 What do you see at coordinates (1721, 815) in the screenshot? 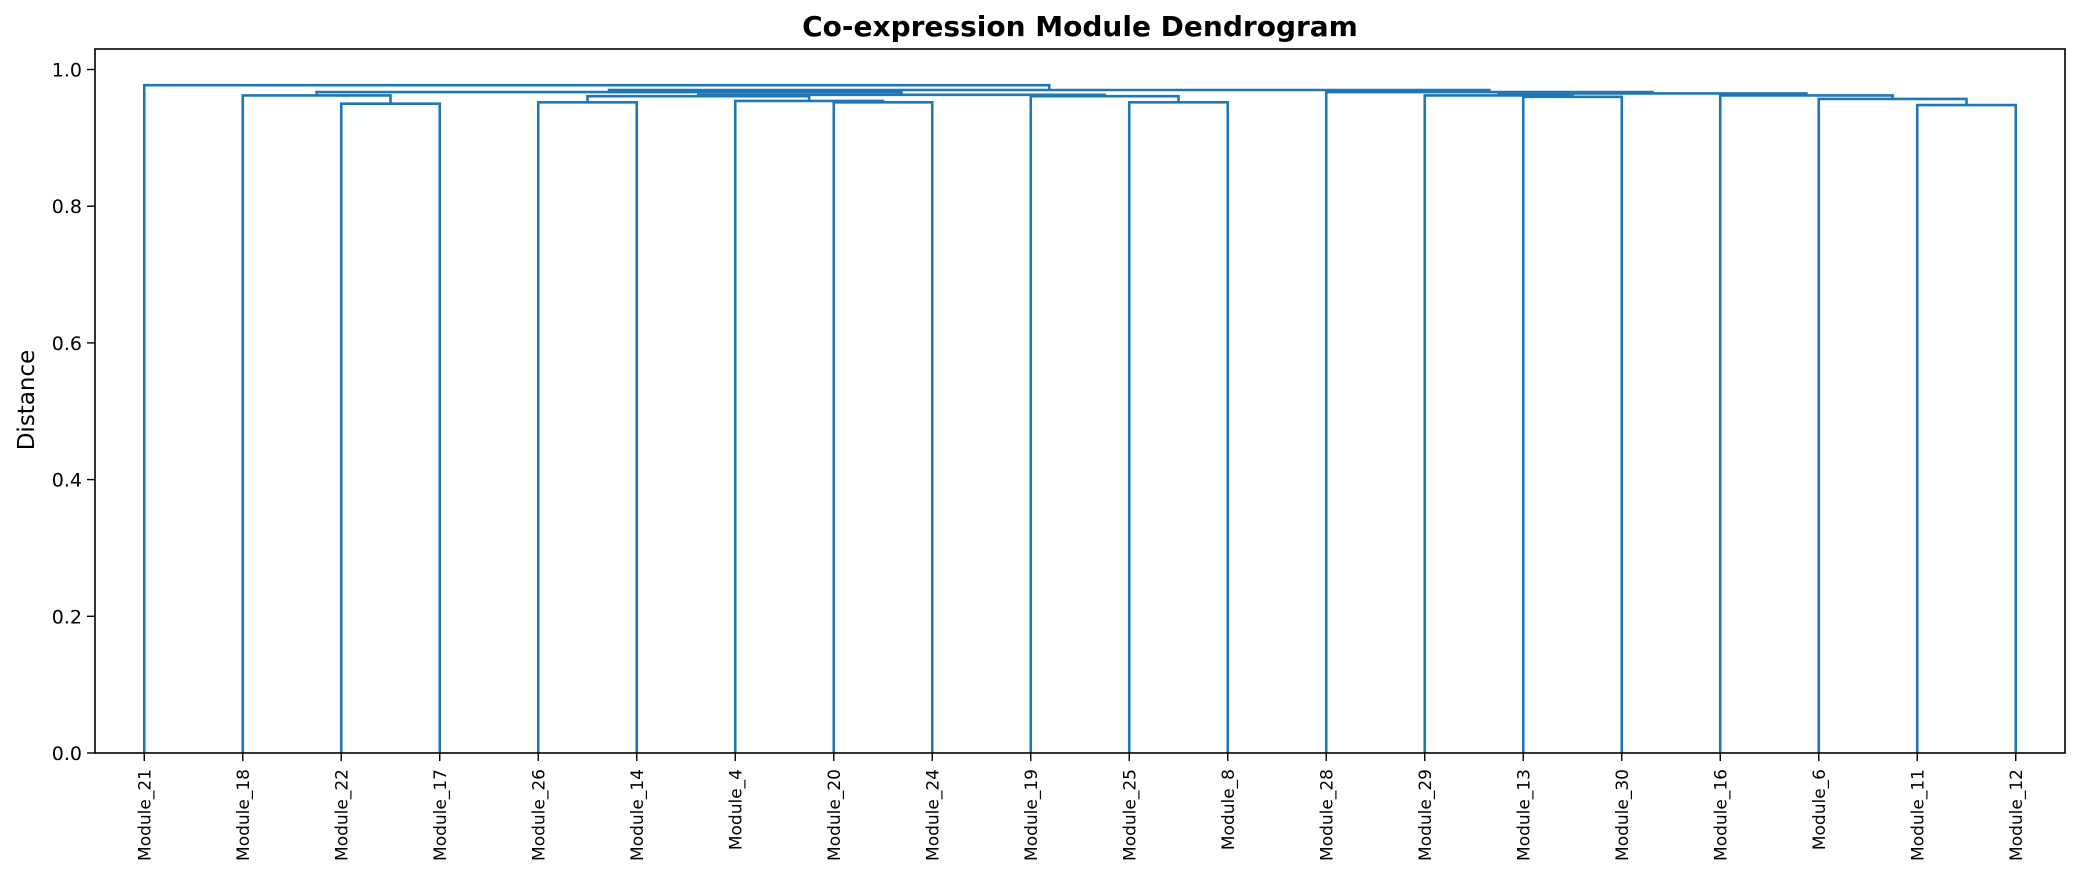
I see `leaf-label: Module_16` at bounding box center [1721, 815].